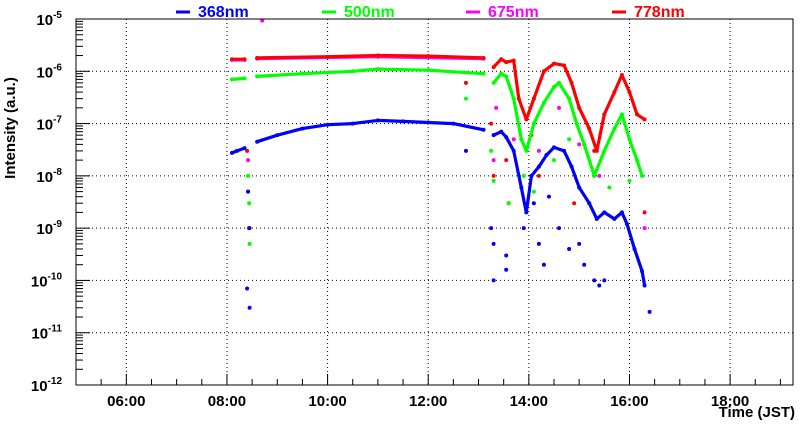  I want to click on y-tick-exponent: -5, so click(57, 15).